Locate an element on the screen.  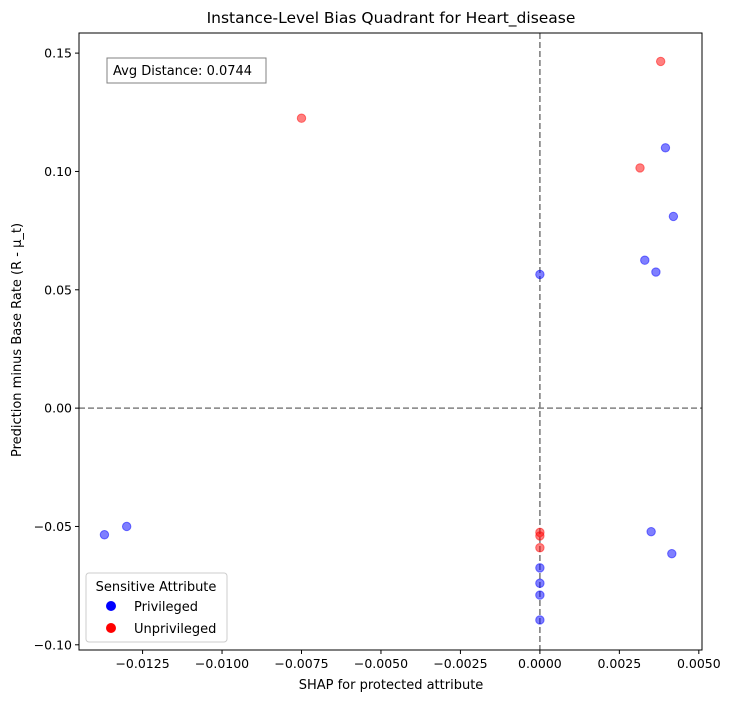
legend-title: Sensitive Attribute is located at coordinates (156, 587).